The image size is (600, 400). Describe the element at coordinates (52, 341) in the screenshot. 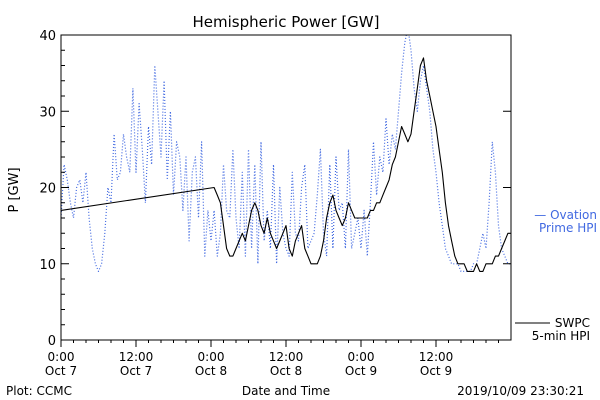

I see `y-tick-label: 0` at that location.